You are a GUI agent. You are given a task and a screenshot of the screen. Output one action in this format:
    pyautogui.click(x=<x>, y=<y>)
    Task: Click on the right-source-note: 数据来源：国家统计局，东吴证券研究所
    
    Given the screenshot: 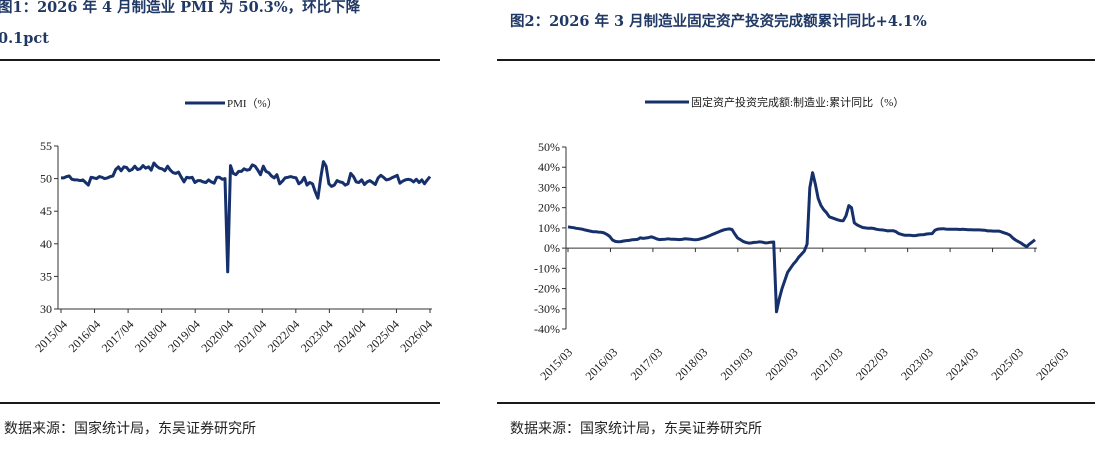 What is the action you would take?
    pyautogui.click(x=636, y=429)
    